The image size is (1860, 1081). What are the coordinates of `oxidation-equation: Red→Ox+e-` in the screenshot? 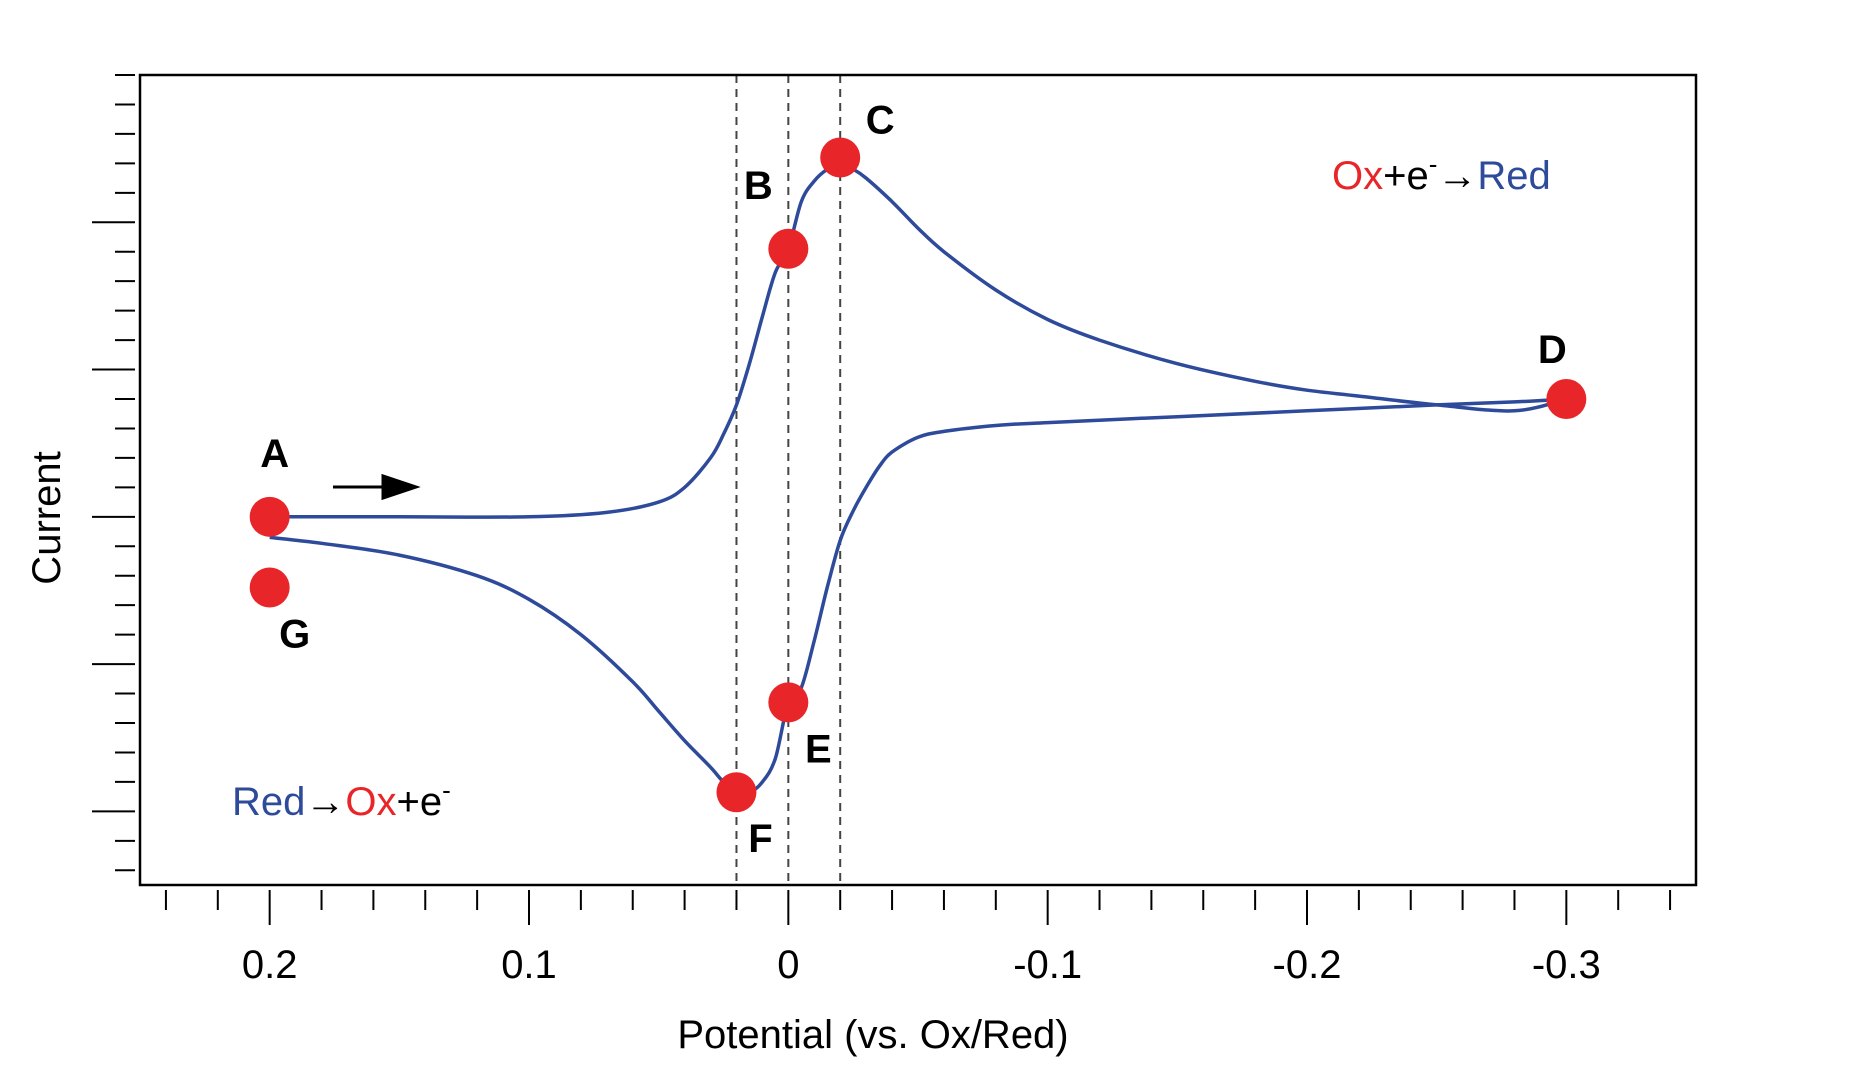 It's located at (341, 799).